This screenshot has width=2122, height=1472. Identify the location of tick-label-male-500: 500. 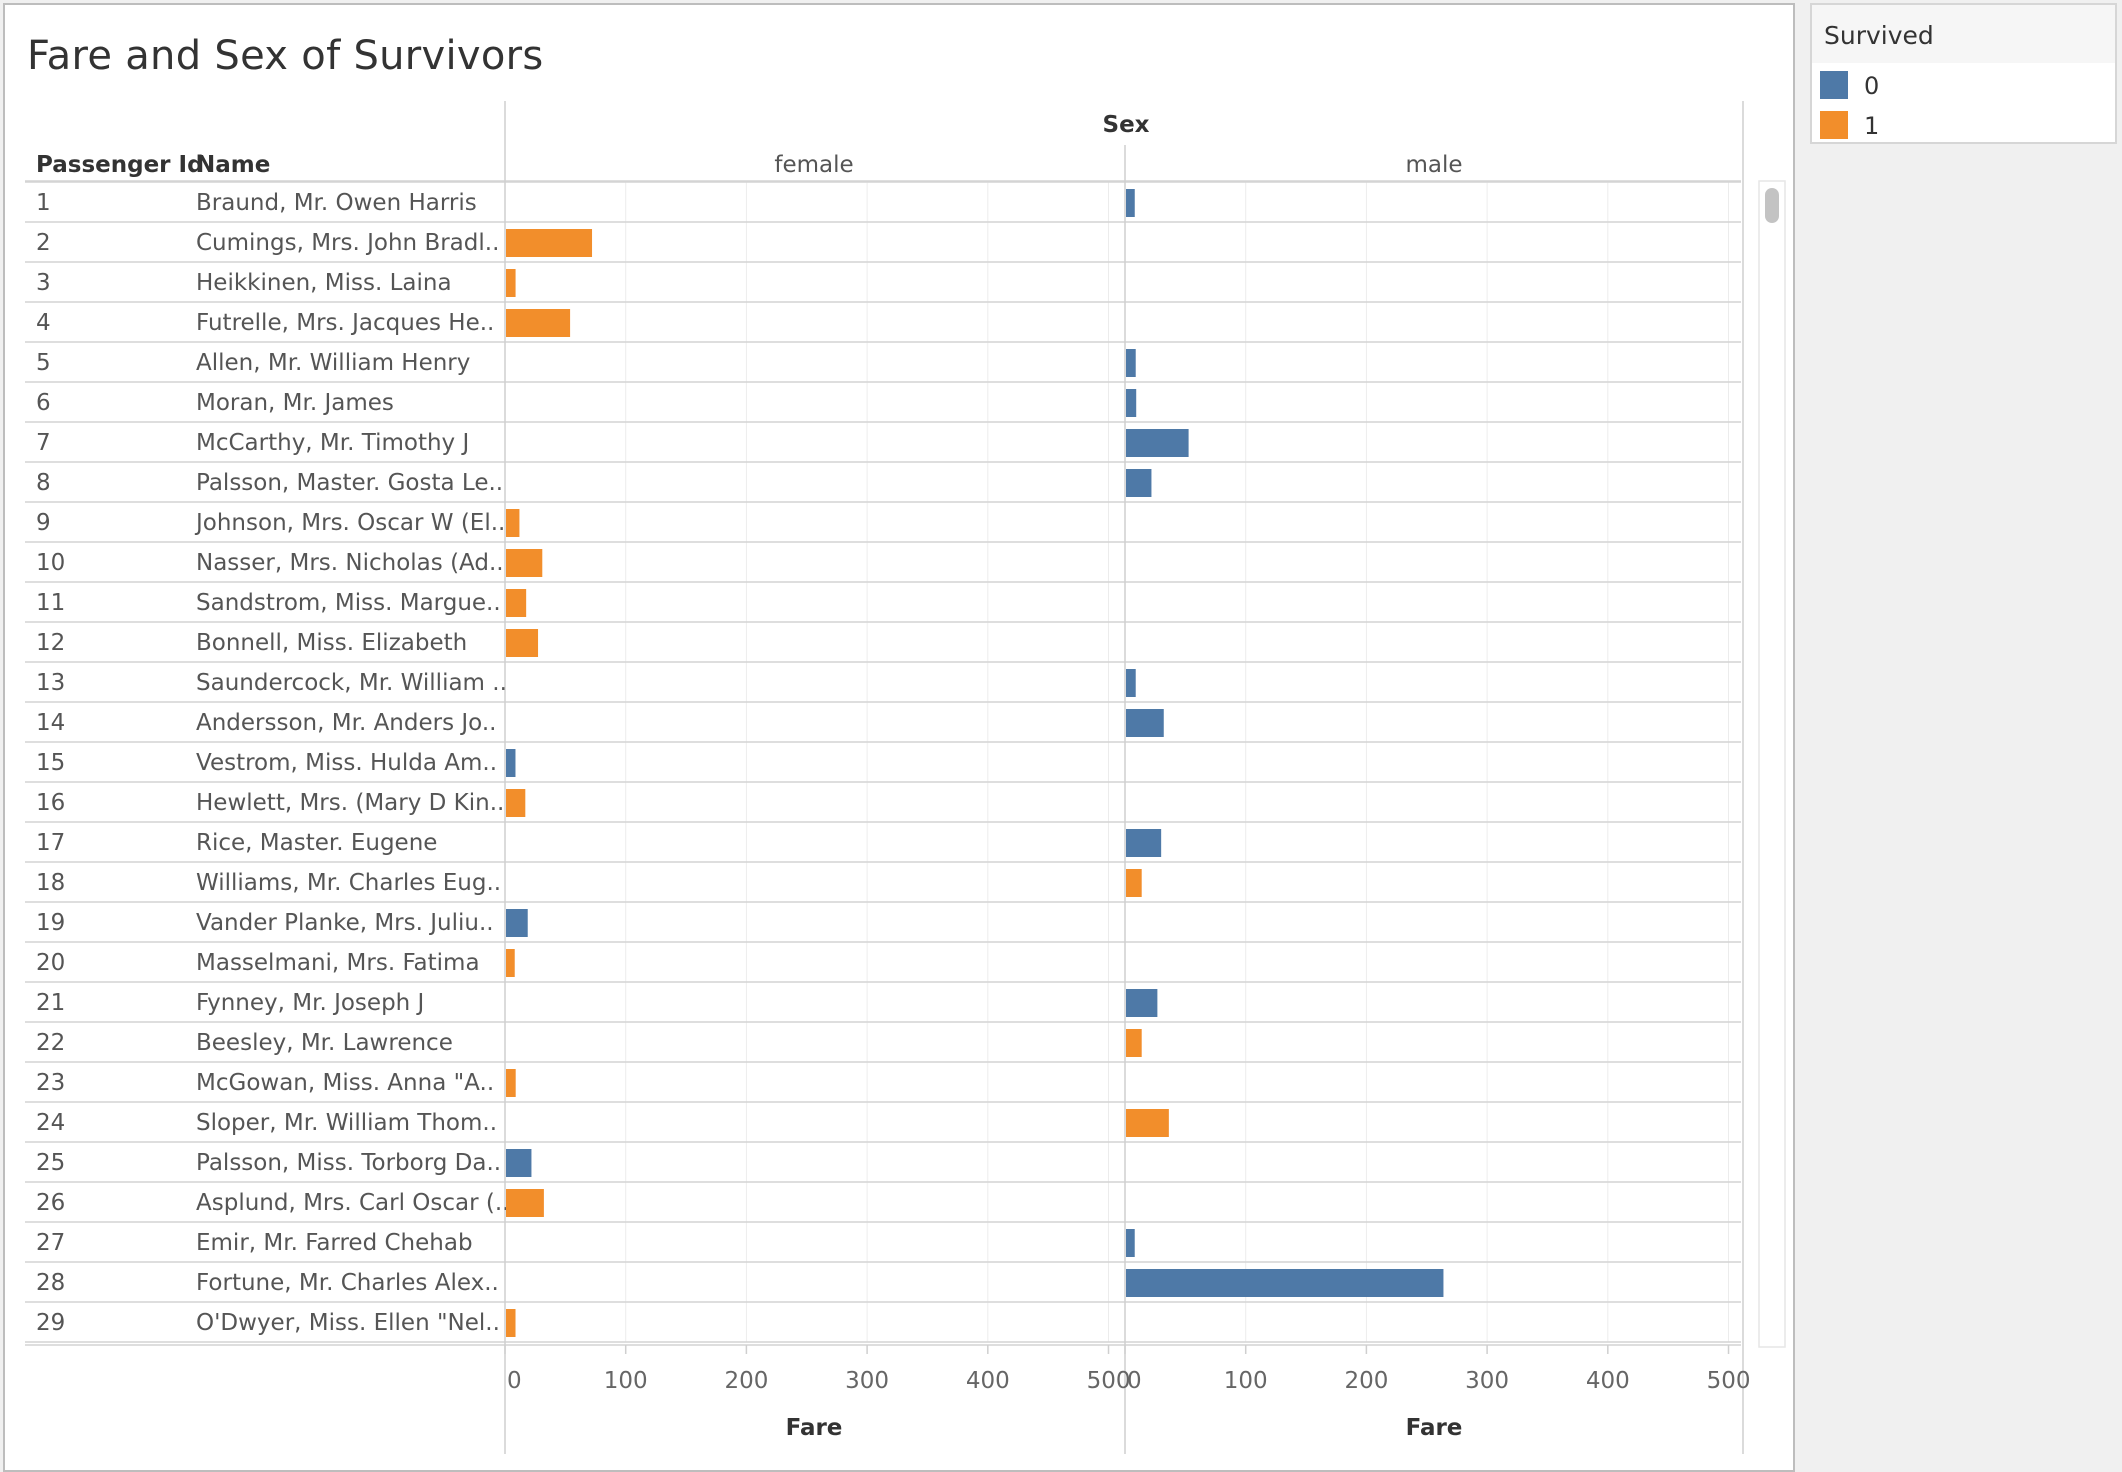
(1729, 1381).